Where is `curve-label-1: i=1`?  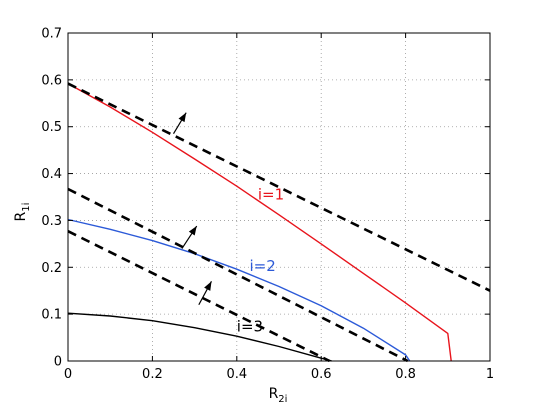 curve-label-1: i=1 is located at coordinates (271, 194).